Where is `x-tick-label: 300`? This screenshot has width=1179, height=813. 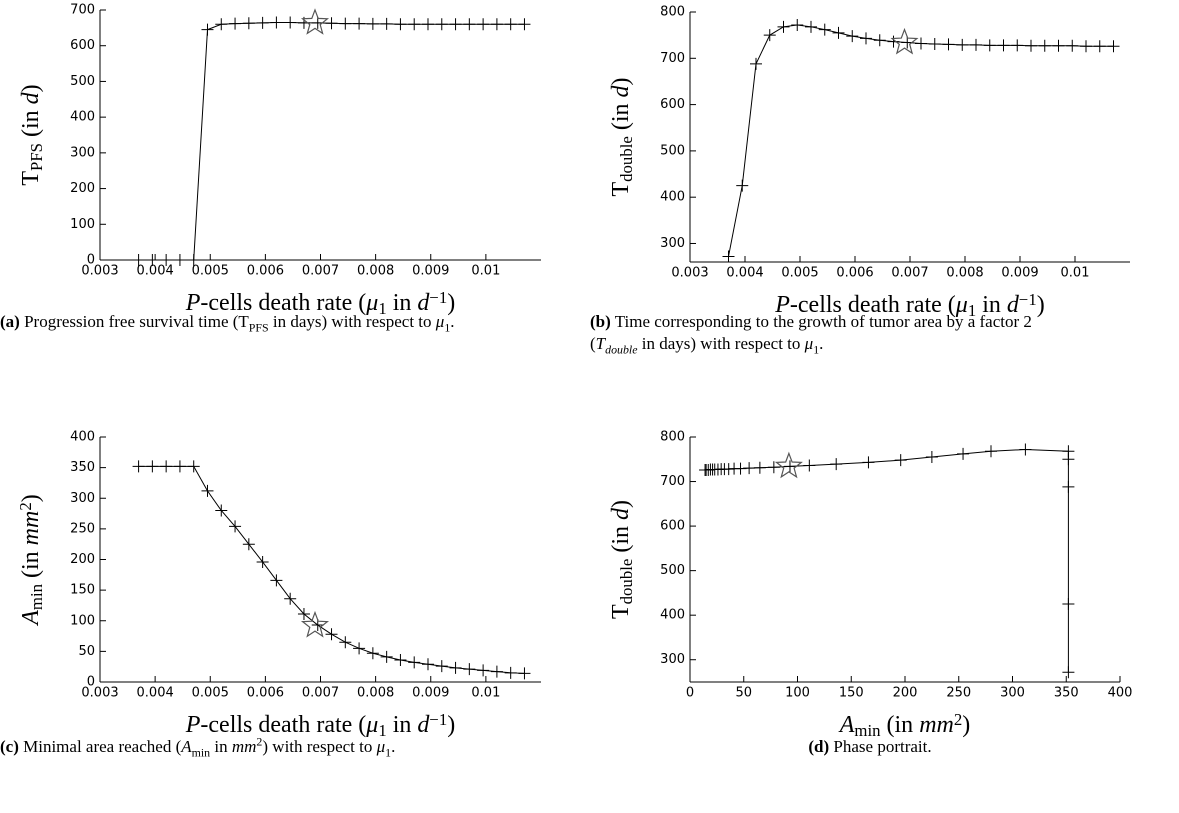
x-tick-label: 300 is located at coordinates (1012, 693).